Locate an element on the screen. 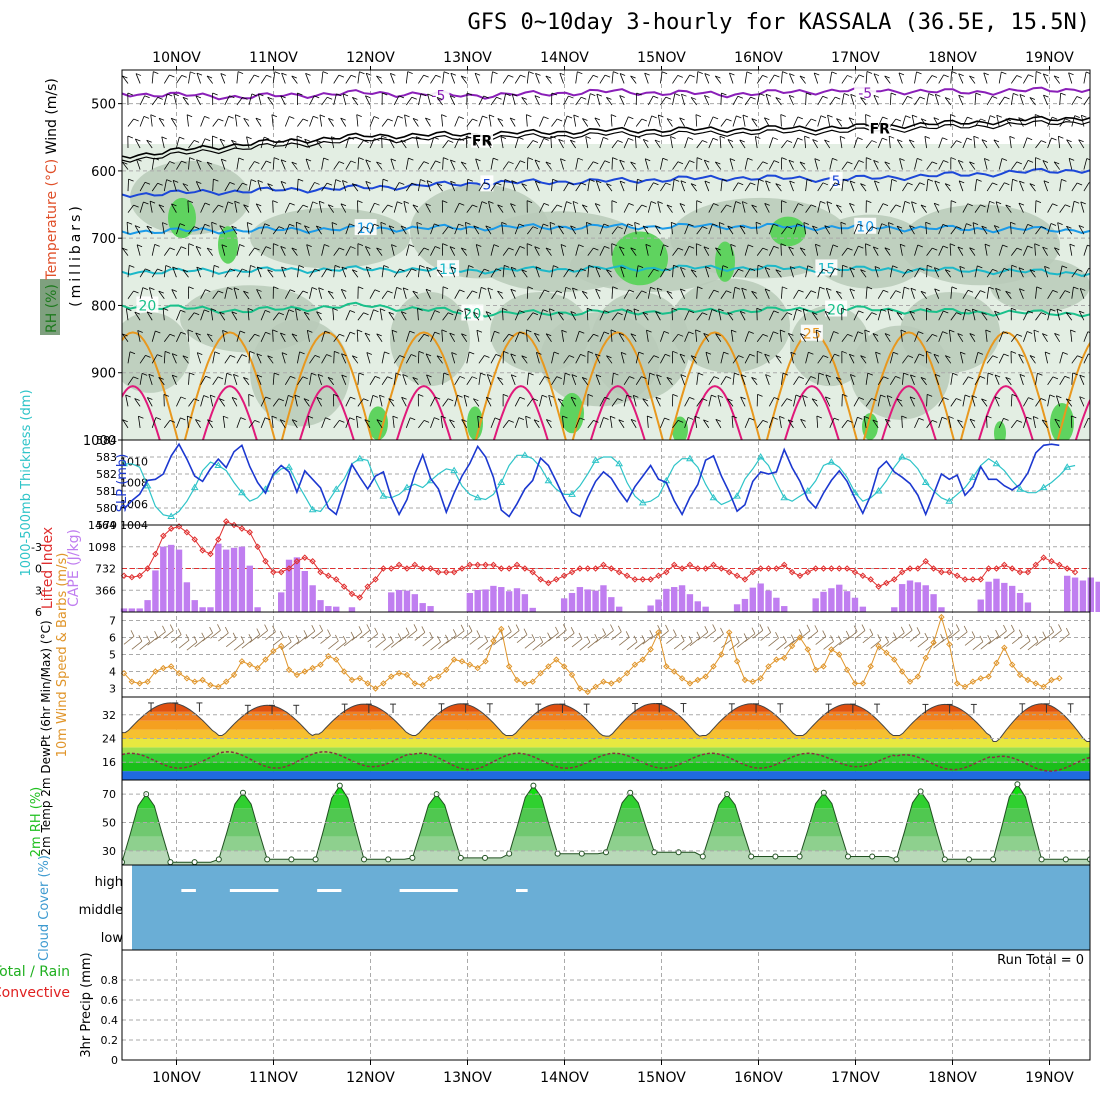 The image size is (1100, 1100). top-date-label: 17NOV is located at coordinates (855, 58).